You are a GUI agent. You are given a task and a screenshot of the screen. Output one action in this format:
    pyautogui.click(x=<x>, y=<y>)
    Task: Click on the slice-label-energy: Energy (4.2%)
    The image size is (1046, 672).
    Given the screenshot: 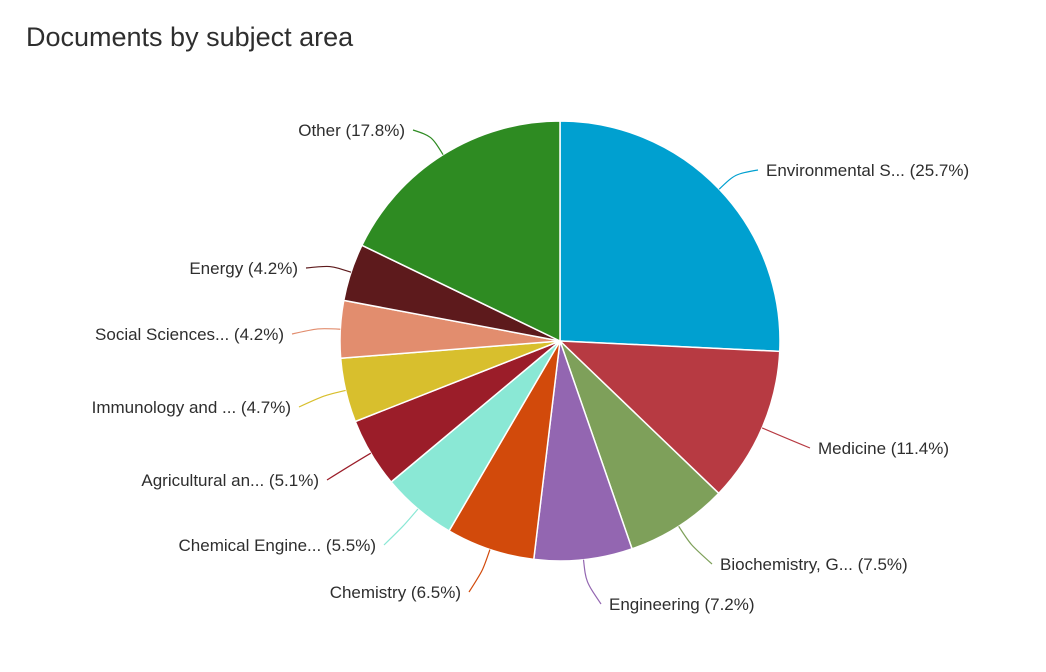 What is the action you would take?
    pyautogui.click(x=243, y=268)
    